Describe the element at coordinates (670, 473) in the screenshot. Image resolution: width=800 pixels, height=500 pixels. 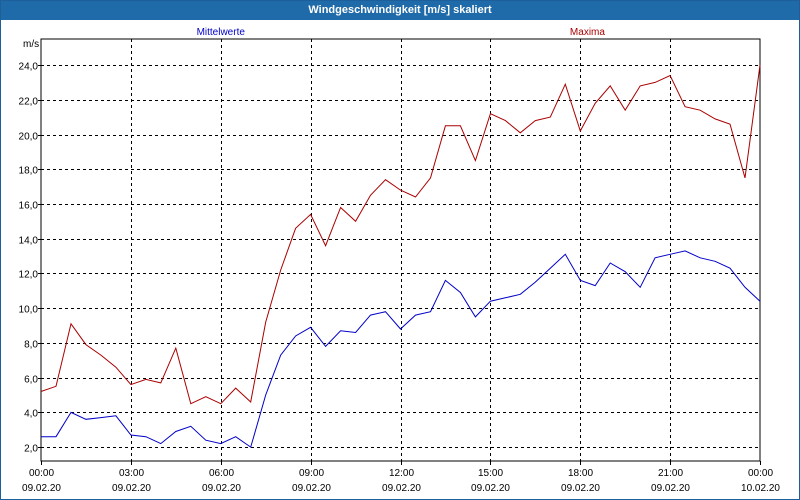
I see `x-tick-label-time: 21:00` at that location.